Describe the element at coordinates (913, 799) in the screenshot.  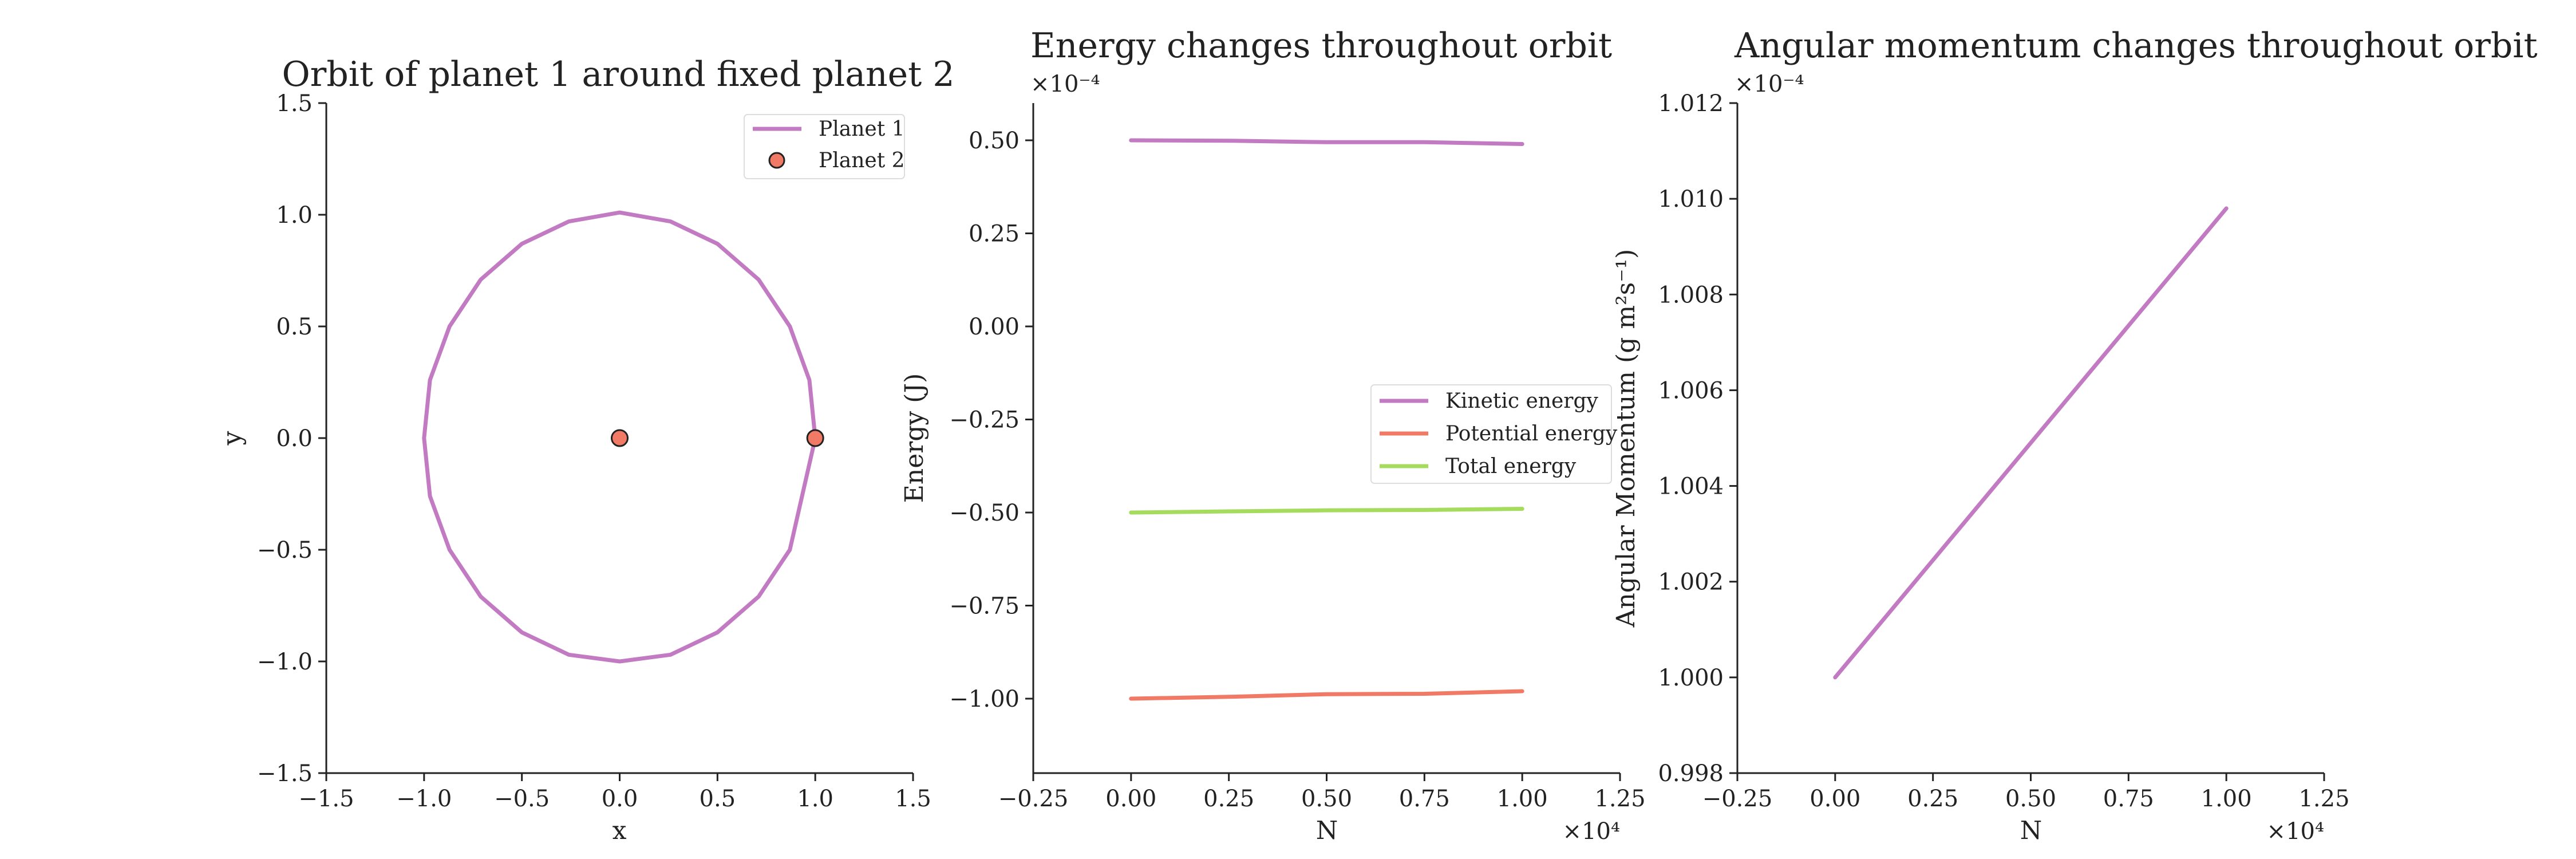
I see `orbit-x-tick-label: 1.5` at that location.